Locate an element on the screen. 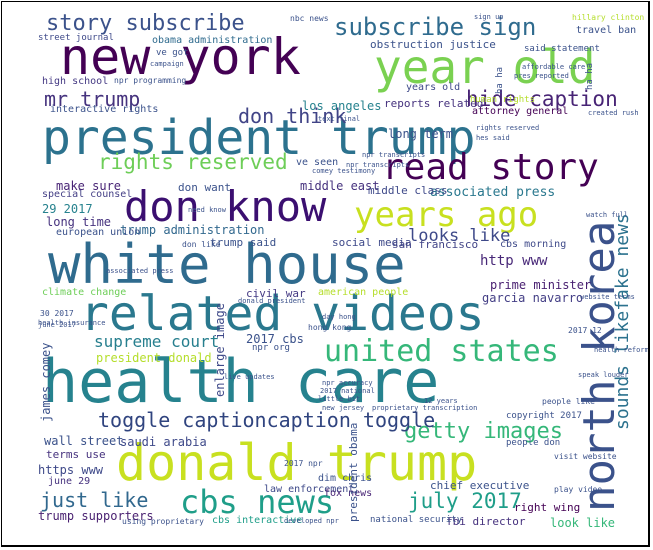  word-interactive-rights: interactive rights is located at coordinates (104, 109).